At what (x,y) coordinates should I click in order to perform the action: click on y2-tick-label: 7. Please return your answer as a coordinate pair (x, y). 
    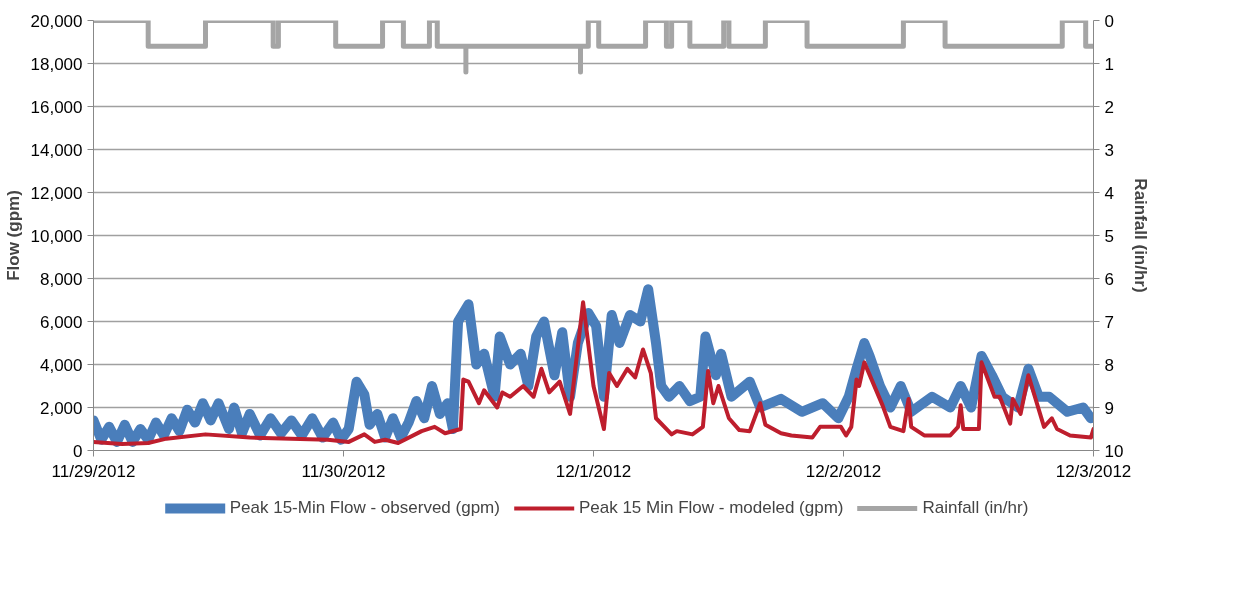
    Looking at the image, I should click on (1109, 322).